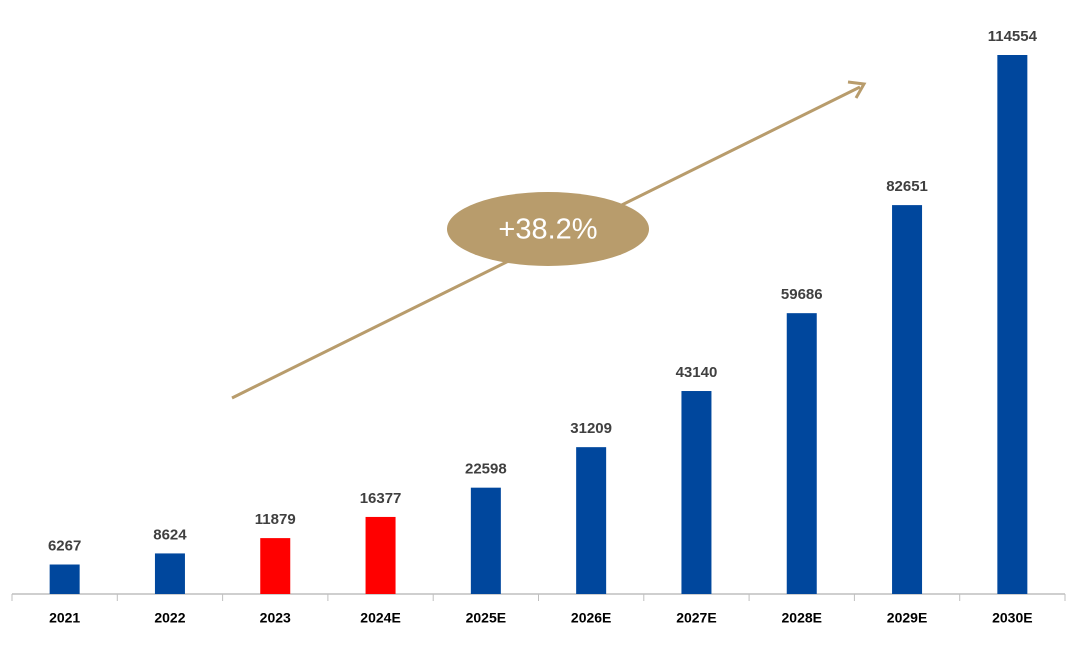 This screenshot has height=645, width=1080. Describe the element at coordinates (380, 618) in the screenshot. I see `x-tick-label: 2024E` at that location.